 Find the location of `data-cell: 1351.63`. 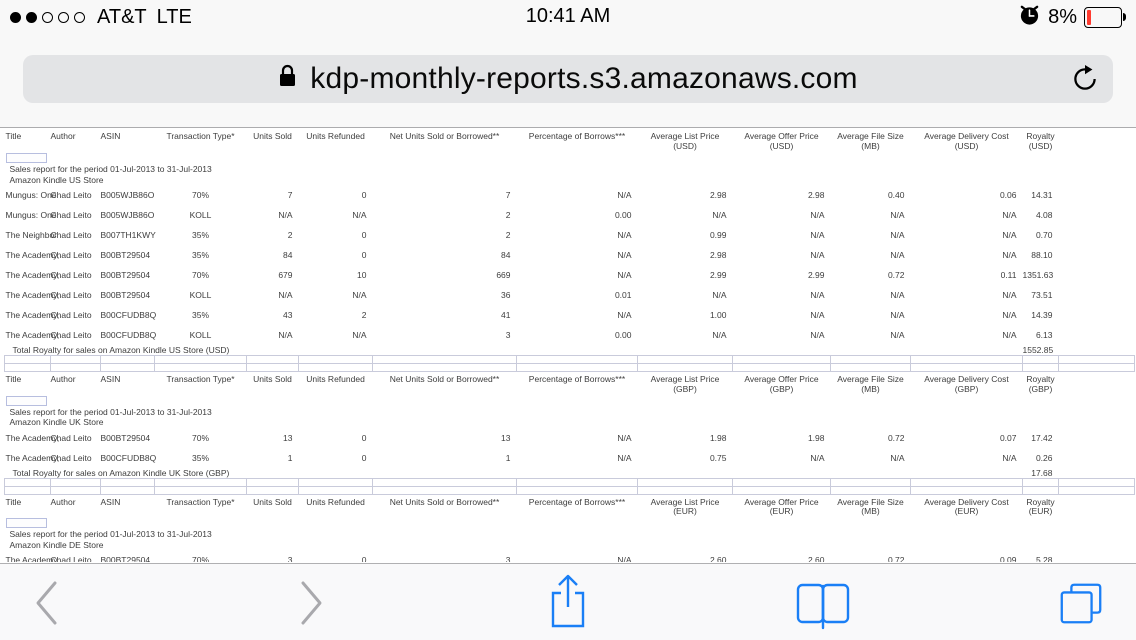

data-cell: 1351.63 is located at coordinates (1038, 275).